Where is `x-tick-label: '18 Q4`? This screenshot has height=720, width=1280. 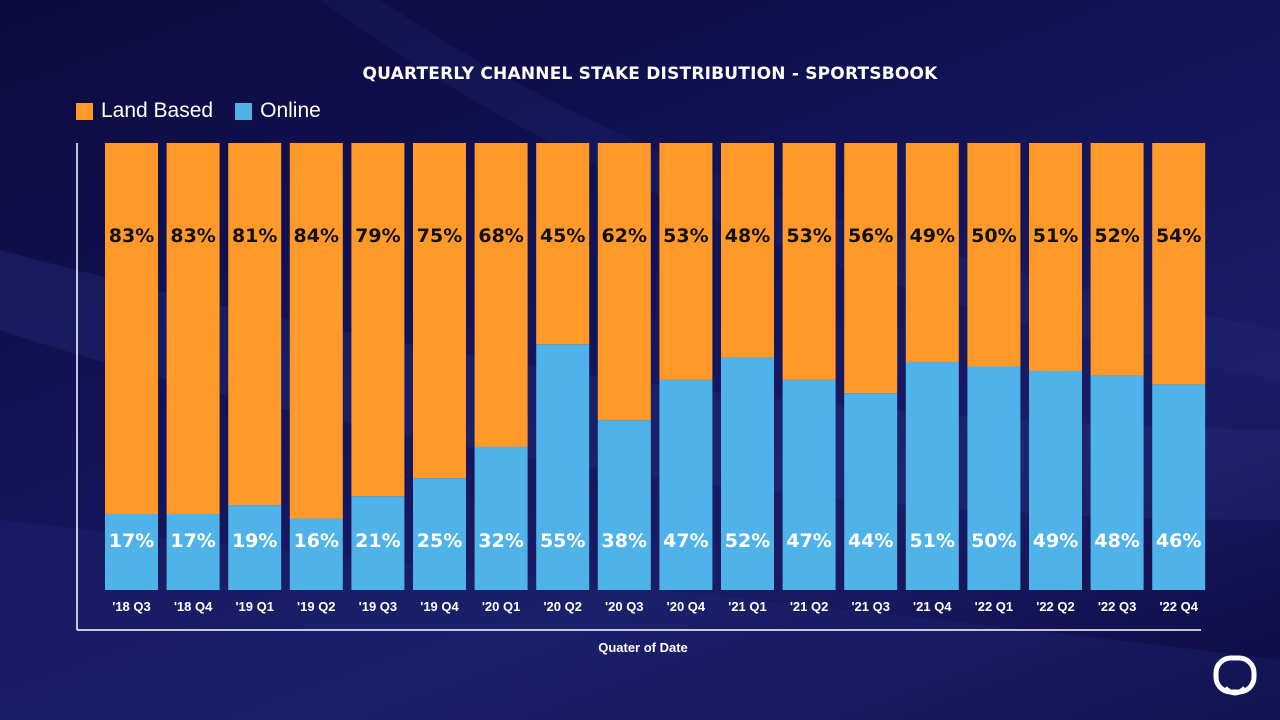 x-tick-label: '18 Q4 is located at coordinates (193, 606).